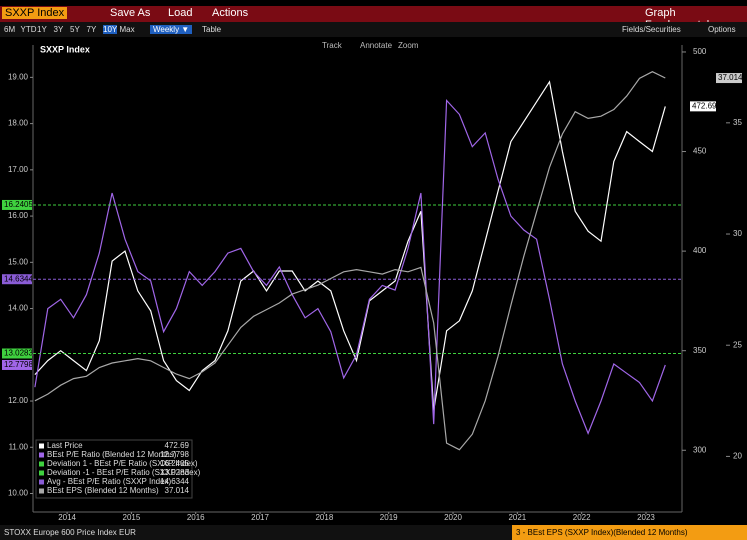 The width and height of the screenshot is (747, 540). Describe the element at coordinates (110, 29) in the screenshot. I see `range-button: 10Y` at that location.